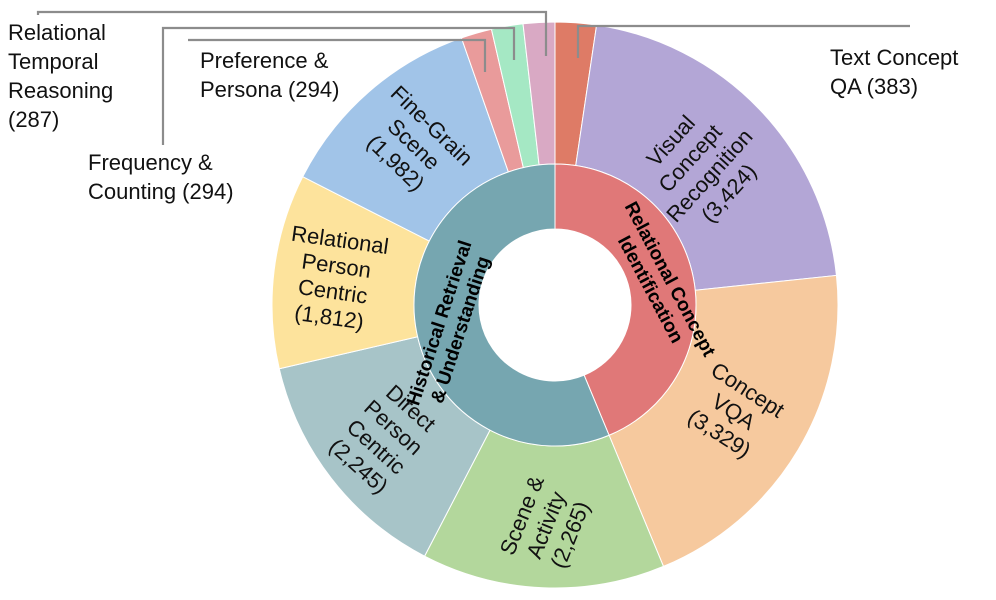  I want to click on ext-label-relational-temporal-reasoning-line-2: Temporal, so click(53, 61).